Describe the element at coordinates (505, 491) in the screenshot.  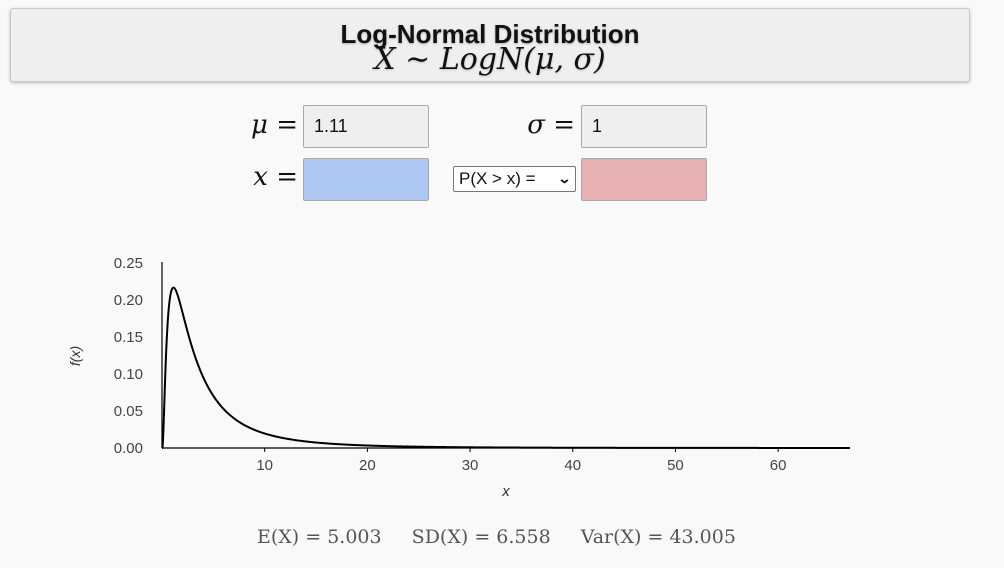
I see `x-axis-label: x` at that location.